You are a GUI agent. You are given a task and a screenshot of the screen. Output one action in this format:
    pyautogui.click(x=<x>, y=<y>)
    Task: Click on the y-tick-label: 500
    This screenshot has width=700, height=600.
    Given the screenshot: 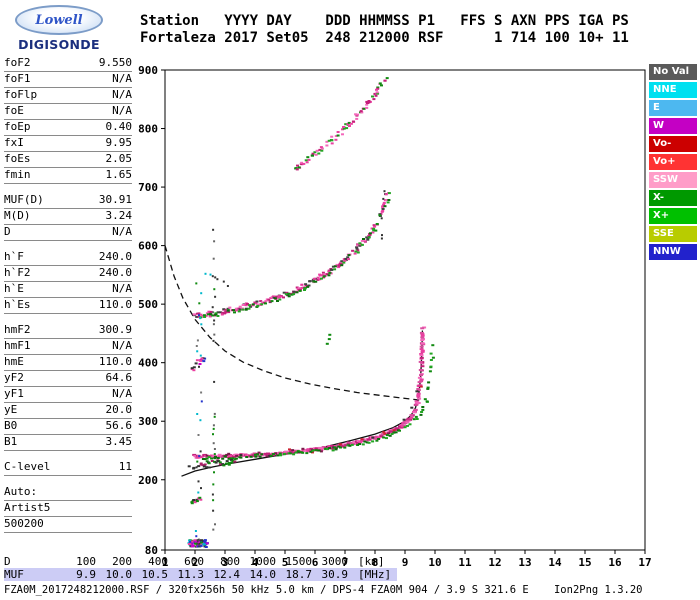 What is the action you would take?
    pyautogui.click(x=148, y=304)
    